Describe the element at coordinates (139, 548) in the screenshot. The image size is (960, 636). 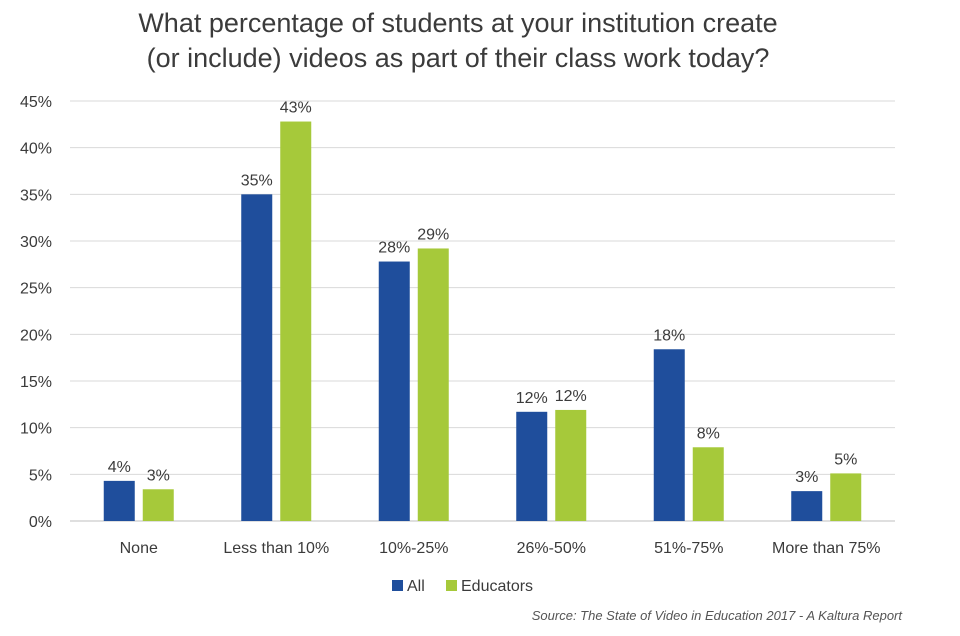
I see `x-category-label: None` at that location.